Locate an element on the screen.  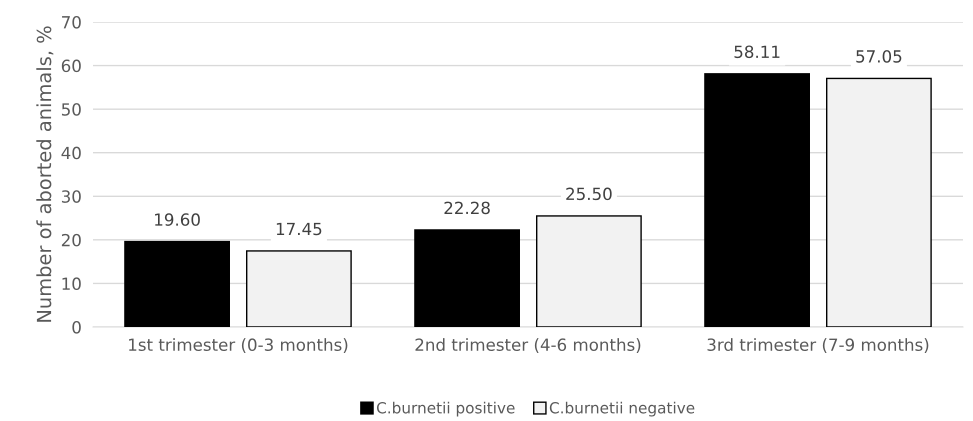
x-tick-label: 2nd trimester (4-6 months) is located at coordinates (527, 345).